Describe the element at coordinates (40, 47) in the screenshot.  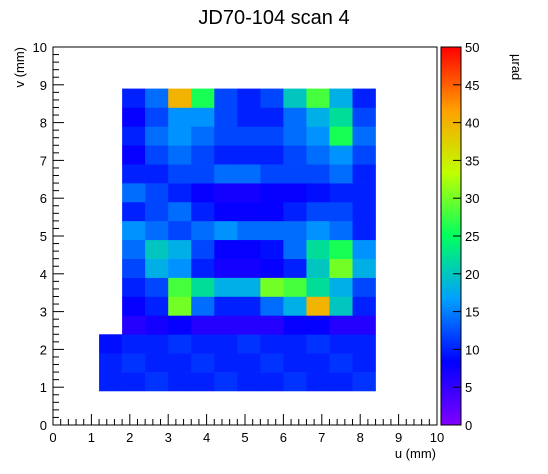
I see `y-tick-label: 10` at that location.